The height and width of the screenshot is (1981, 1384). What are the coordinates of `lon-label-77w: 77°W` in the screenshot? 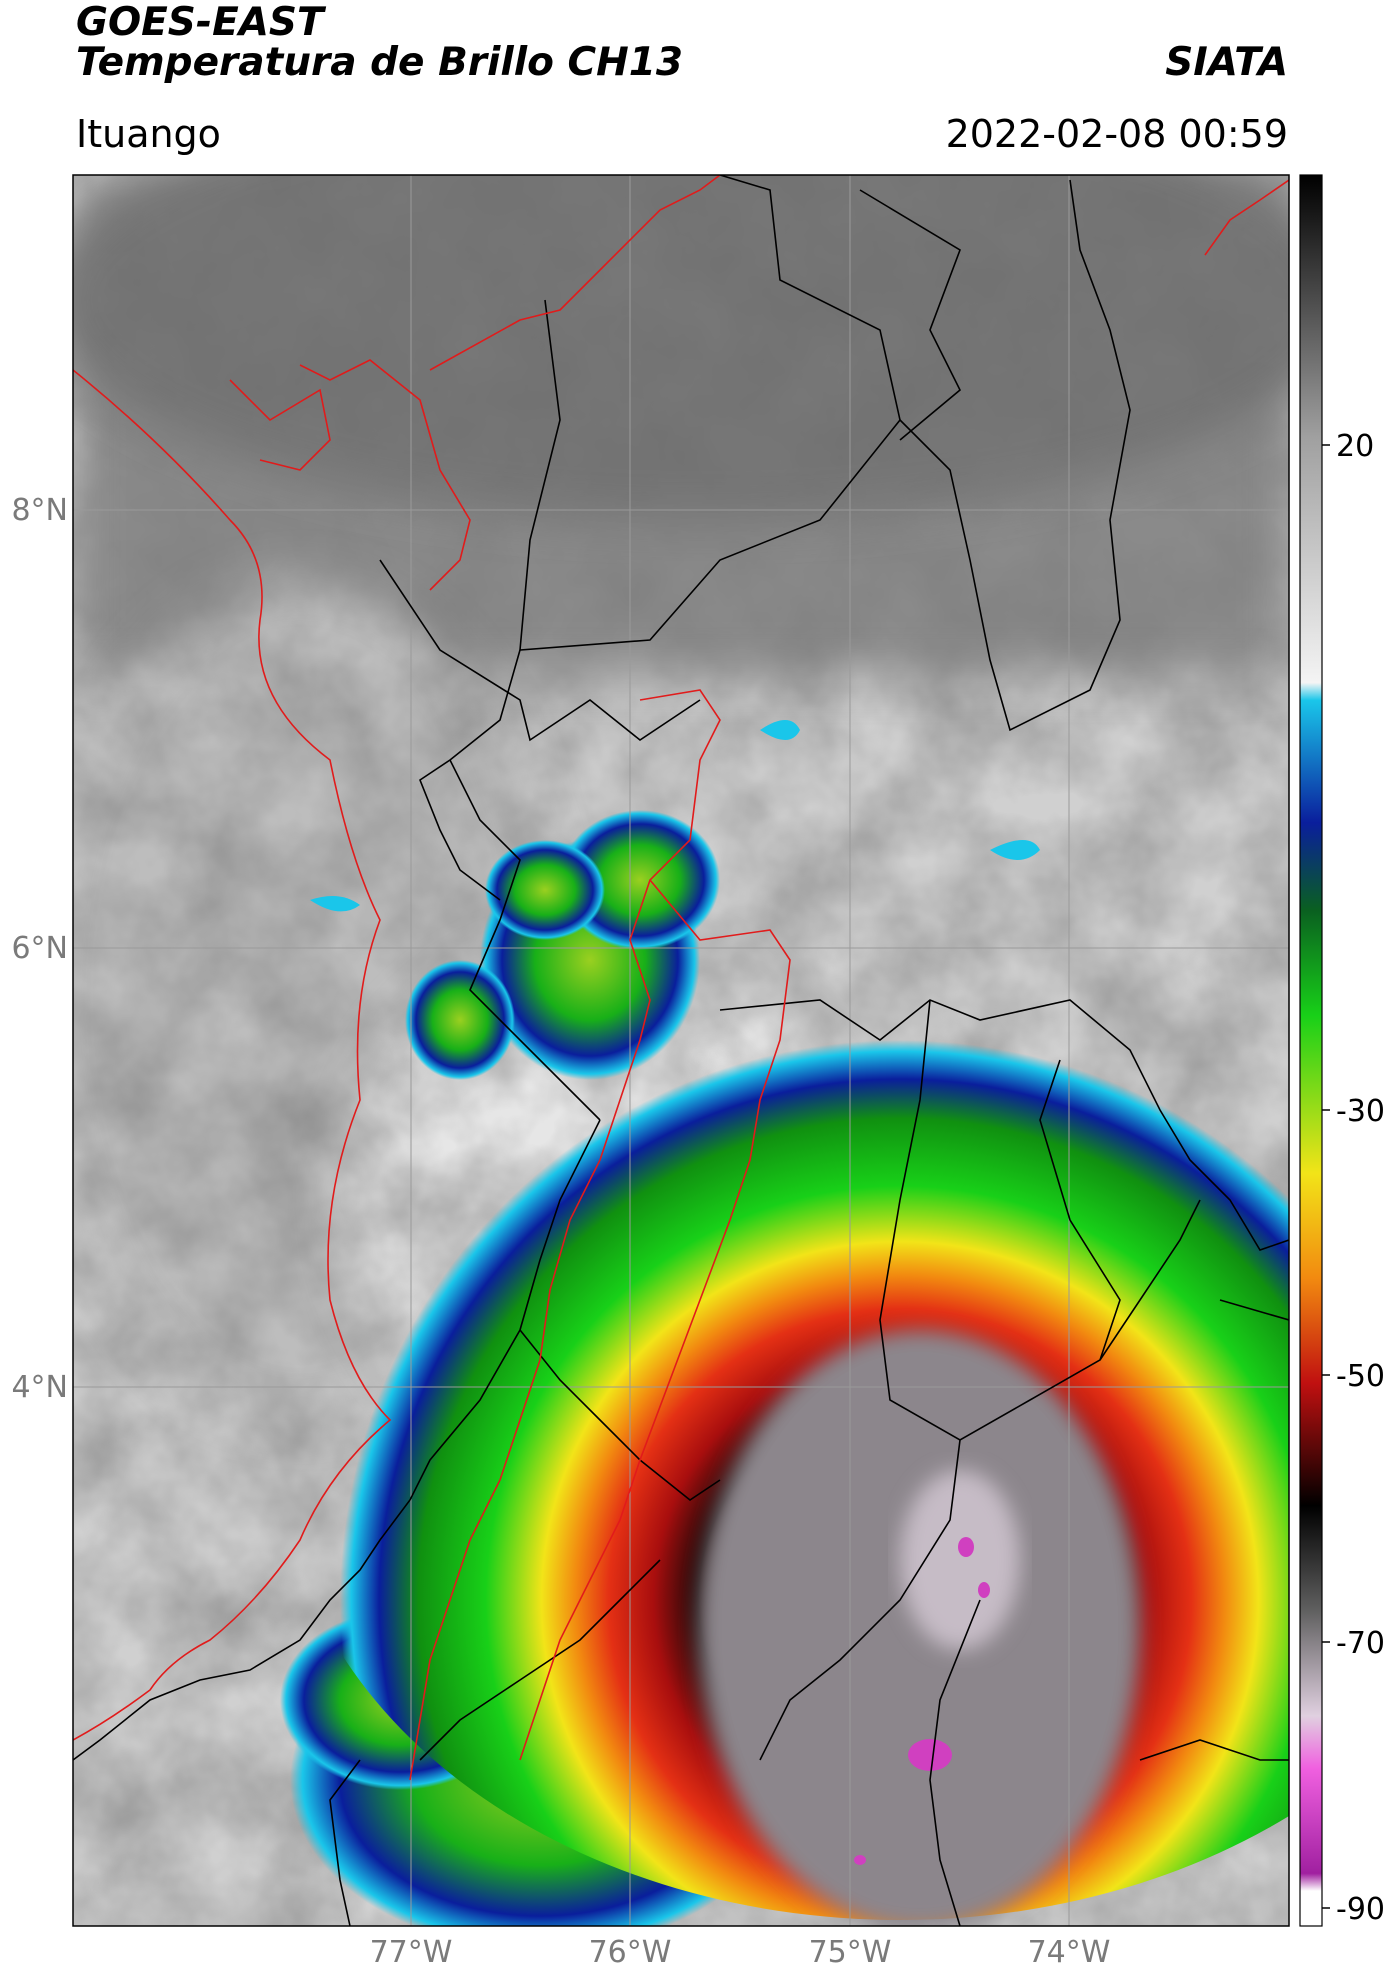 It's located at (411, 1952).